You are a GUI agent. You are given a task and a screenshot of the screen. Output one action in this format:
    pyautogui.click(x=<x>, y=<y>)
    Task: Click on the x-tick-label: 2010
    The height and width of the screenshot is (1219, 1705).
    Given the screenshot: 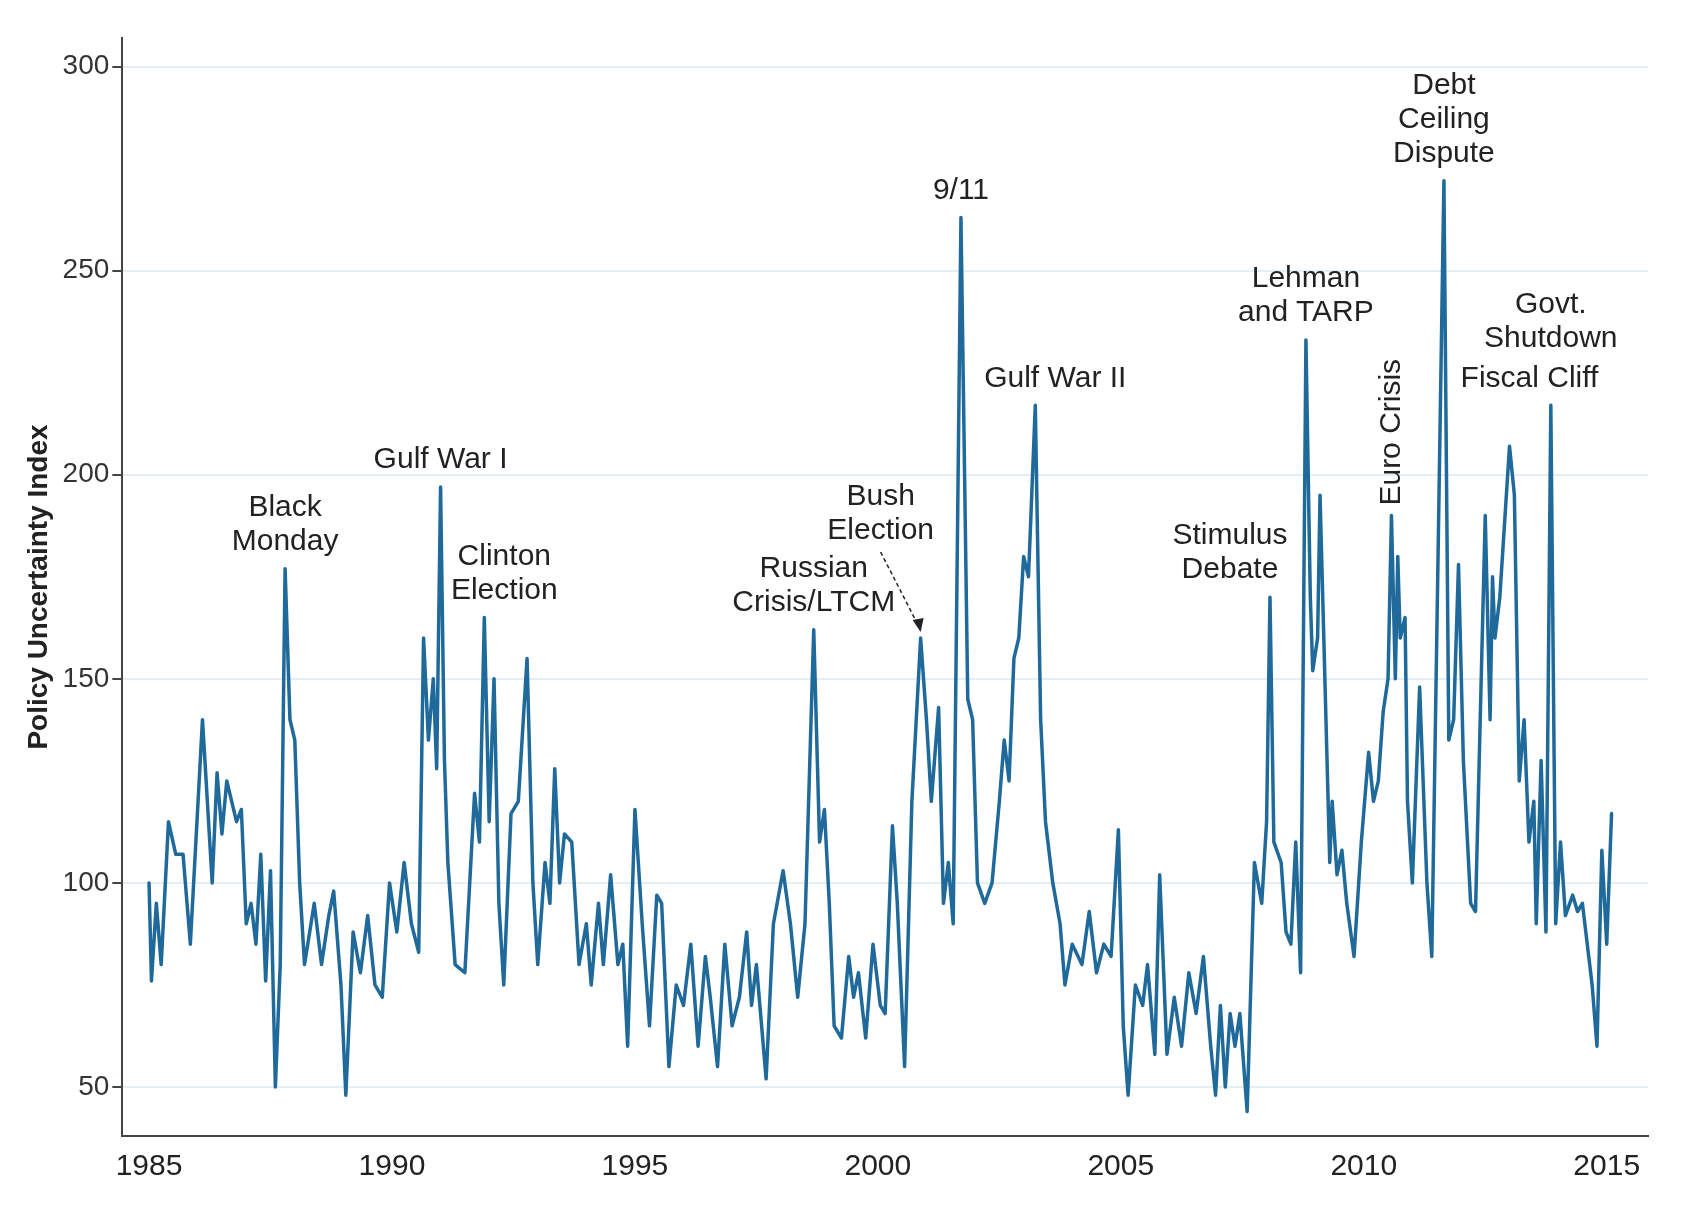 What is the action you would take?
    pyautogui.click(x=1364, y=1165)
    